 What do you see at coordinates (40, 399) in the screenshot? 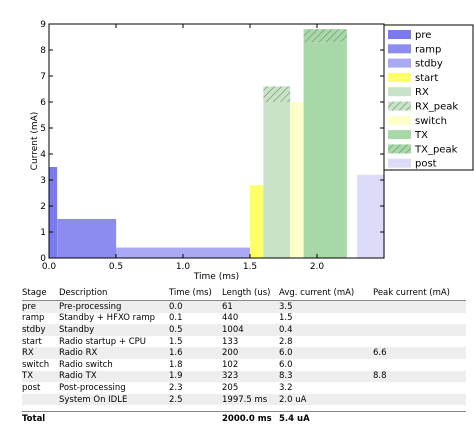
I see `cell-stage` at bounding box center [40, 399].